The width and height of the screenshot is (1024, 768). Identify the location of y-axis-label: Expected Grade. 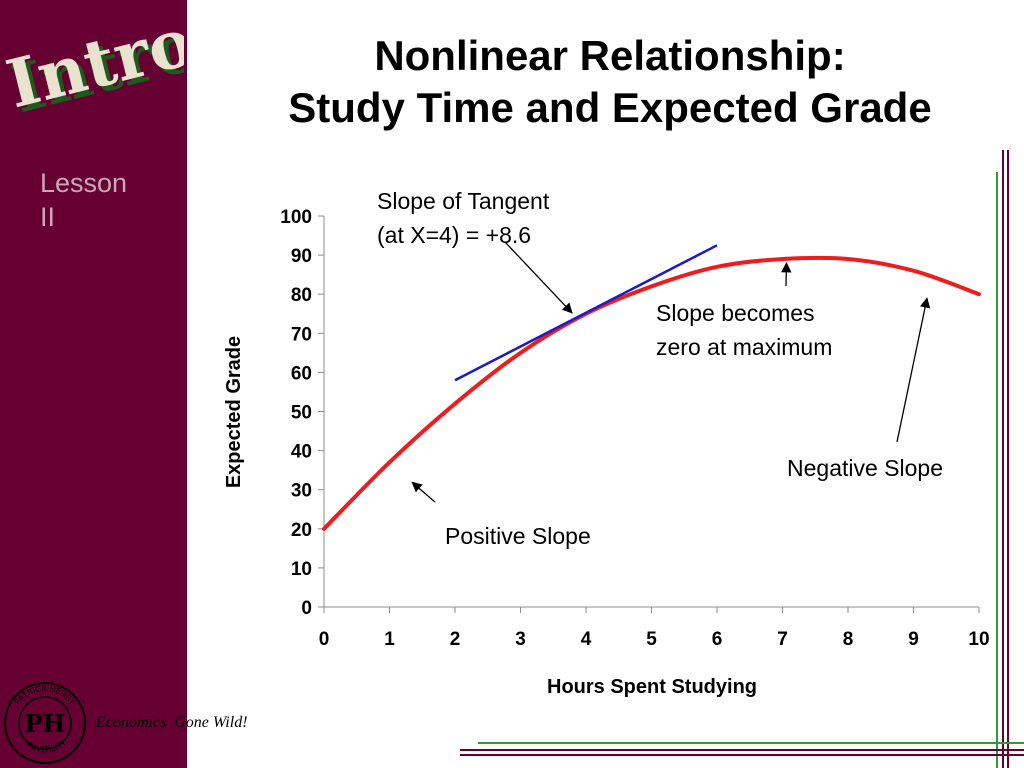
(234, 412).